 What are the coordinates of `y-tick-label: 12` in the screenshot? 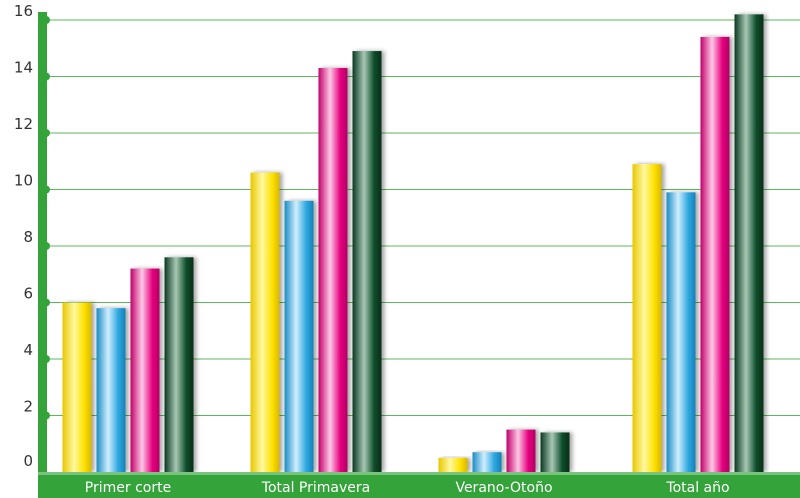 It's located at (23, 124).